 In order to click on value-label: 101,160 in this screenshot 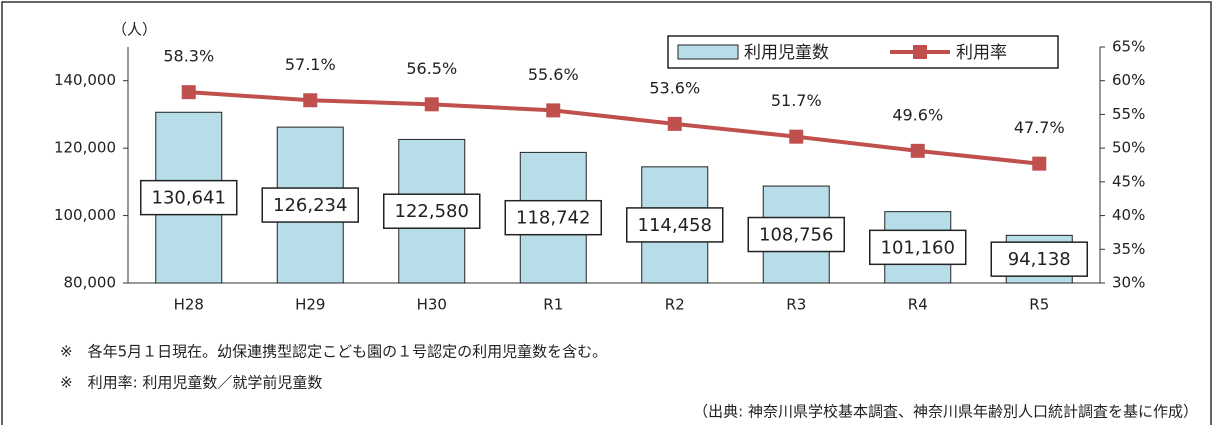, I will do `click(918, 247)`.